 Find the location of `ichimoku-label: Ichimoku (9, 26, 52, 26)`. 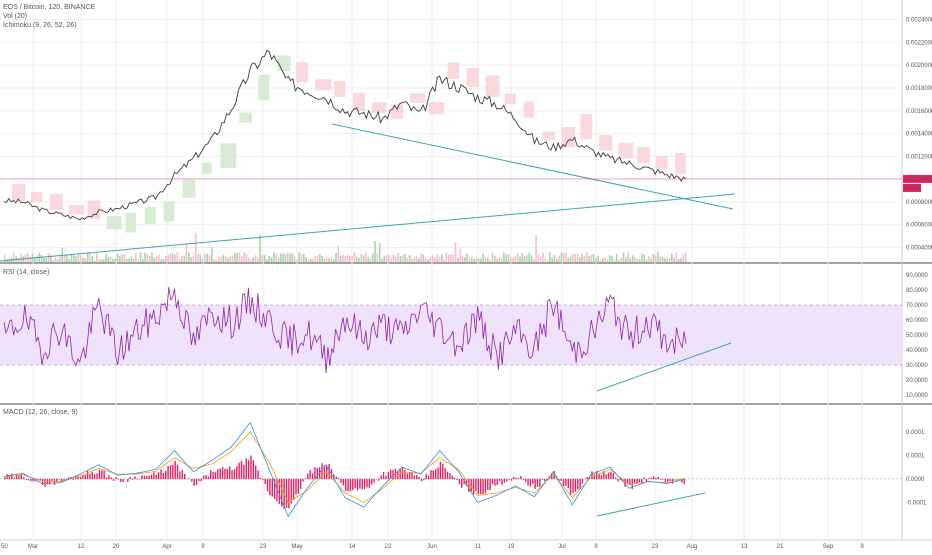

ichimoku-label: Ichimoku (9, 26, 52, 26) is located at coordinates (49, 25).